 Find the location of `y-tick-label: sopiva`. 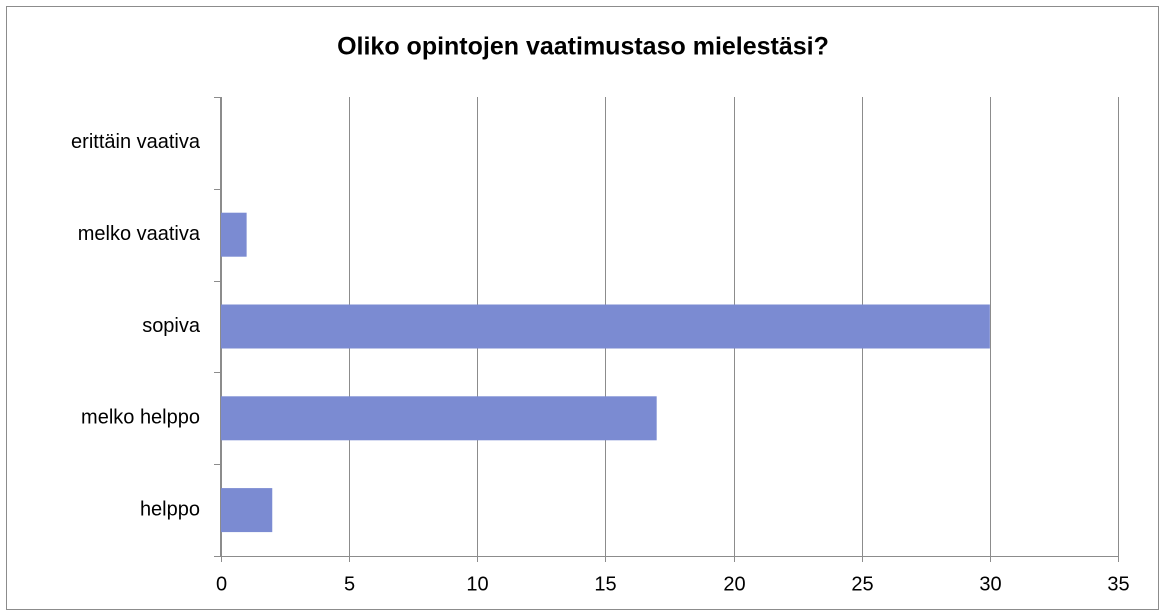

y-tick-label: sopiva is located at coordinates (171, 326).